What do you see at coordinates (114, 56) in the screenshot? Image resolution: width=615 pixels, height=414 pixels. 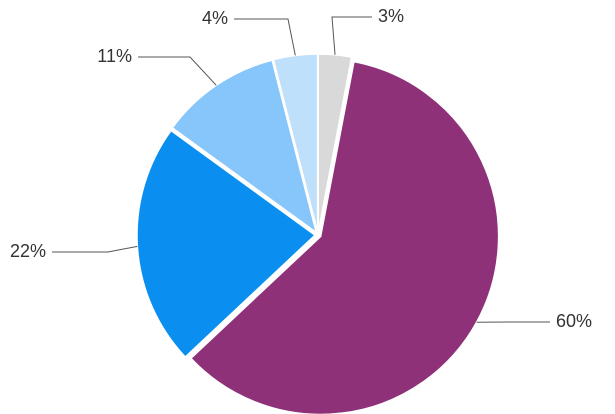 I see `data-label: 11%` at bounding box center [114, 56].